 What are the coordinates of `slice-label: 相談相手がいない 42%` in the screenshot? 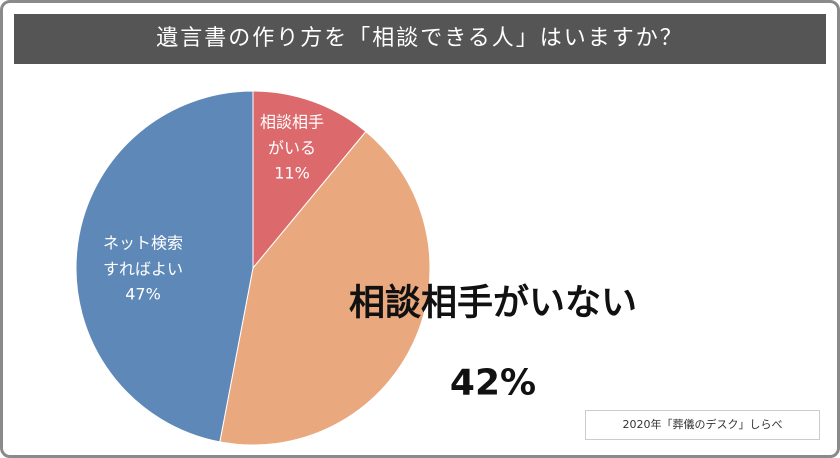 It's located at (493, 342).